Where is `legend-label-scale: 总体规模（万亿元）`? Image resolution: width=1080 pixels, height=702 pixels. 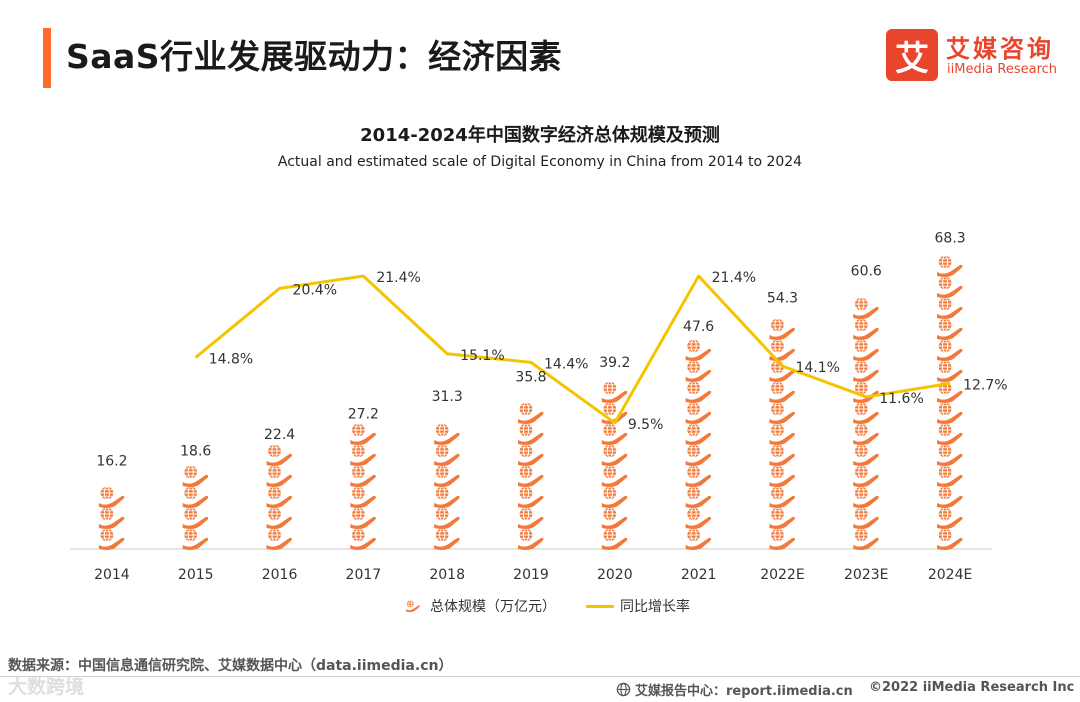 legend-label-scale: 总体规模（万亿元） is located at coordinates (493, 607).